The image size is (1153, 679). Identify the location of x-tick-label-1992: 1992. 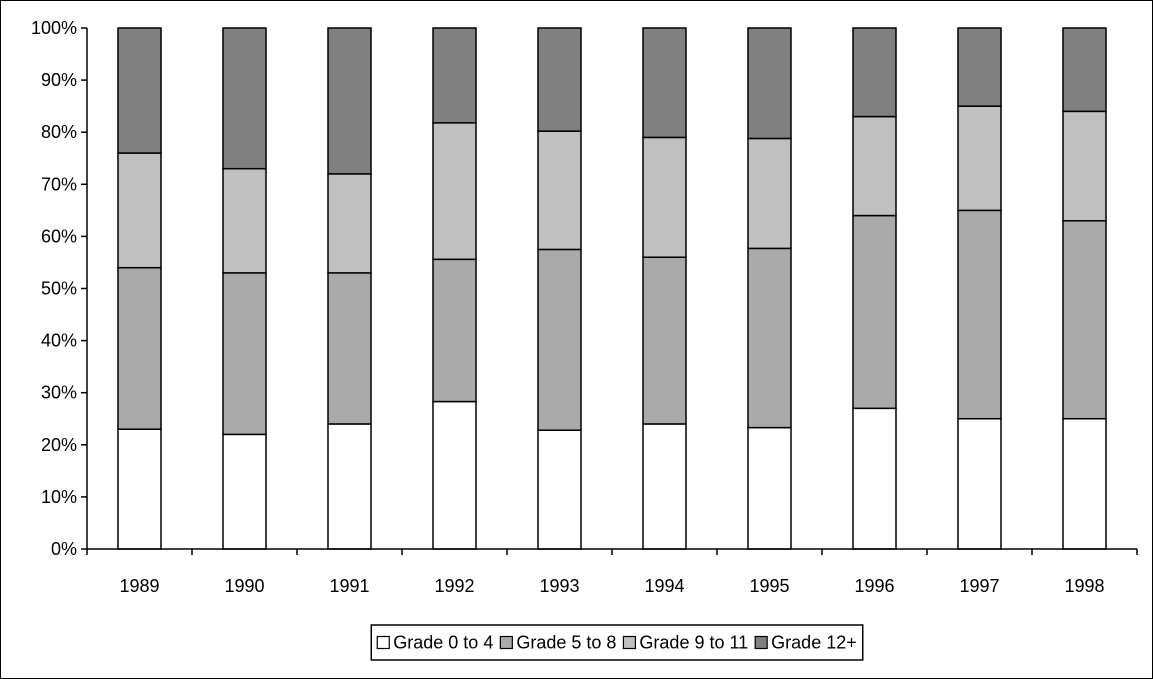
(454, 586).